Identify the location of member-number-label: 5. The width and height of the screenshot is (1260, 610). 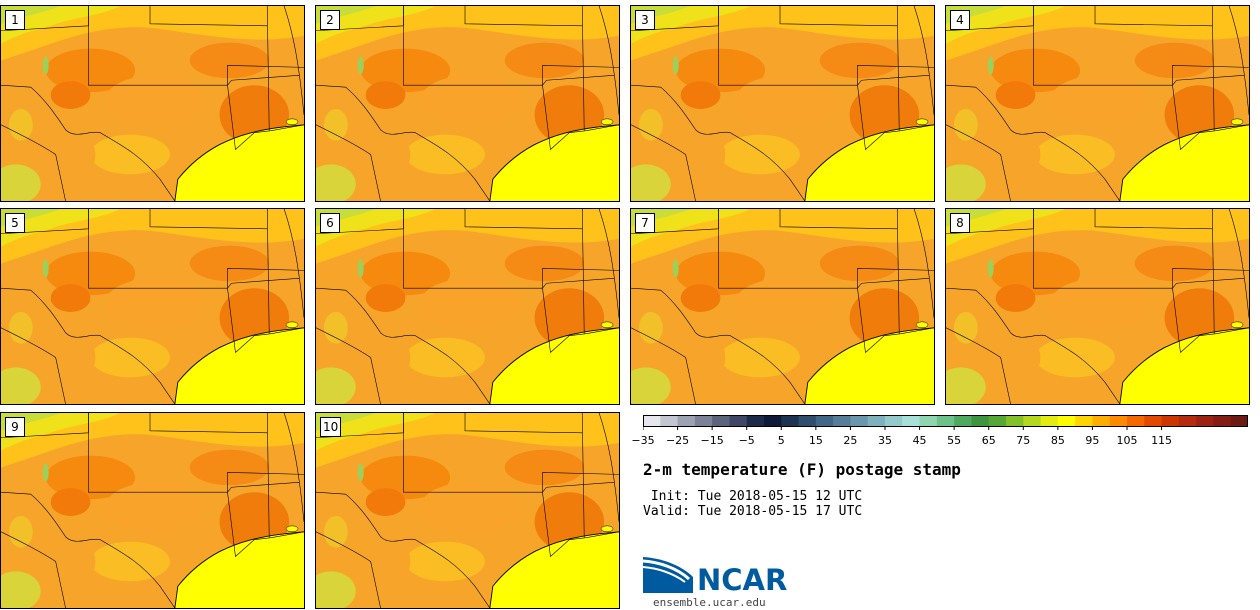
(15, 223).